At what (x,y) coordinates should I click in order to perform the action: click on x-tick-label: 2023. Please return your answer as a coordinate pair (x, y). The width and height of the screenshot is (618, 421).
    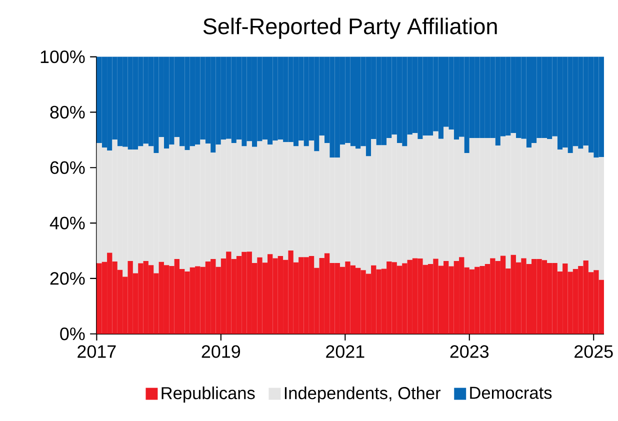
    Looking at the image, I should click on (469, 351).